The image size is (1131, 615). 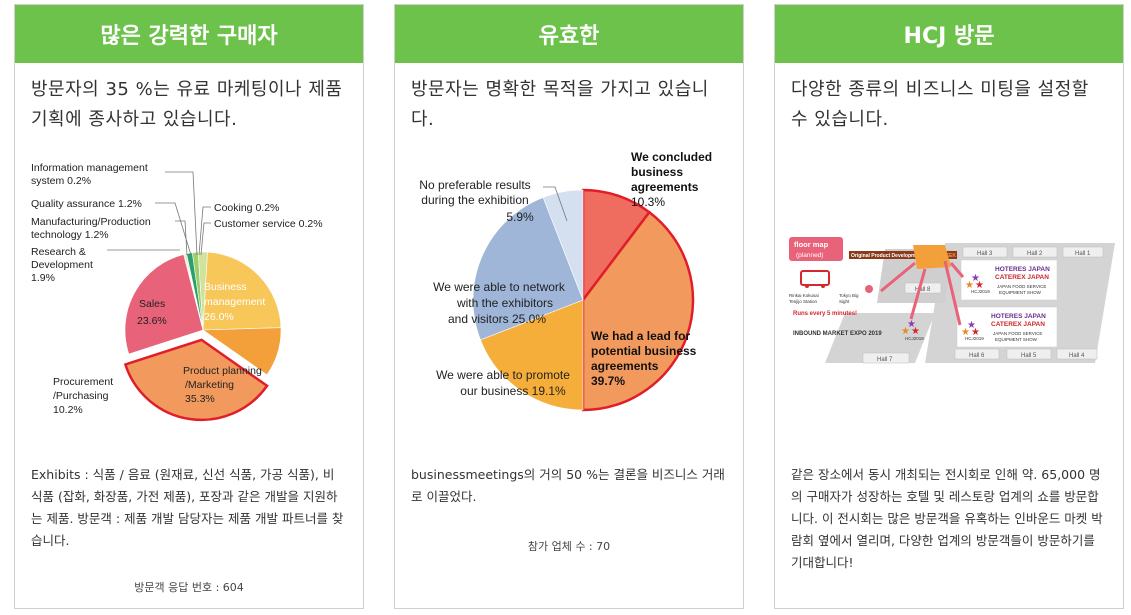 What do you see at coordinates (1021, 286) in the screenshot?
I see `jfs-label: JAPAN FOOD SERVICE` at bounding box center [1021, 286].